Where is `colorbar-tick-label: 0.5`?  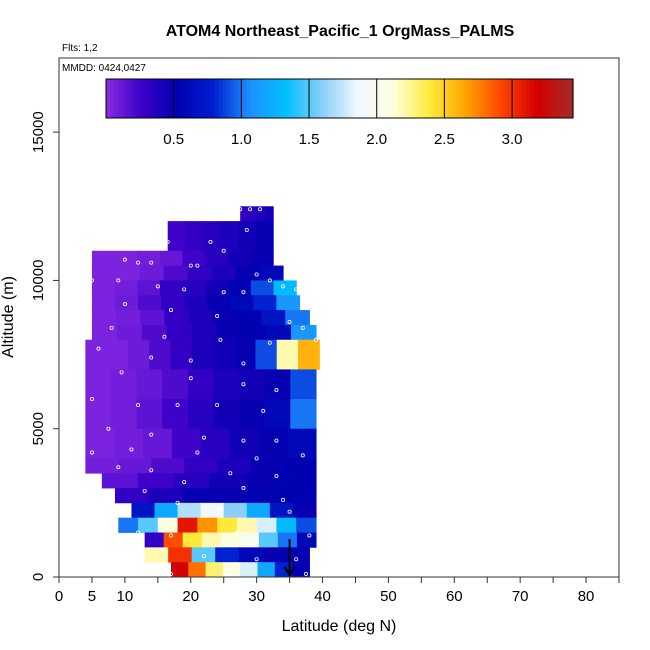
colorbar-tick-label: 0.5 is located at coordinates (173, 139).